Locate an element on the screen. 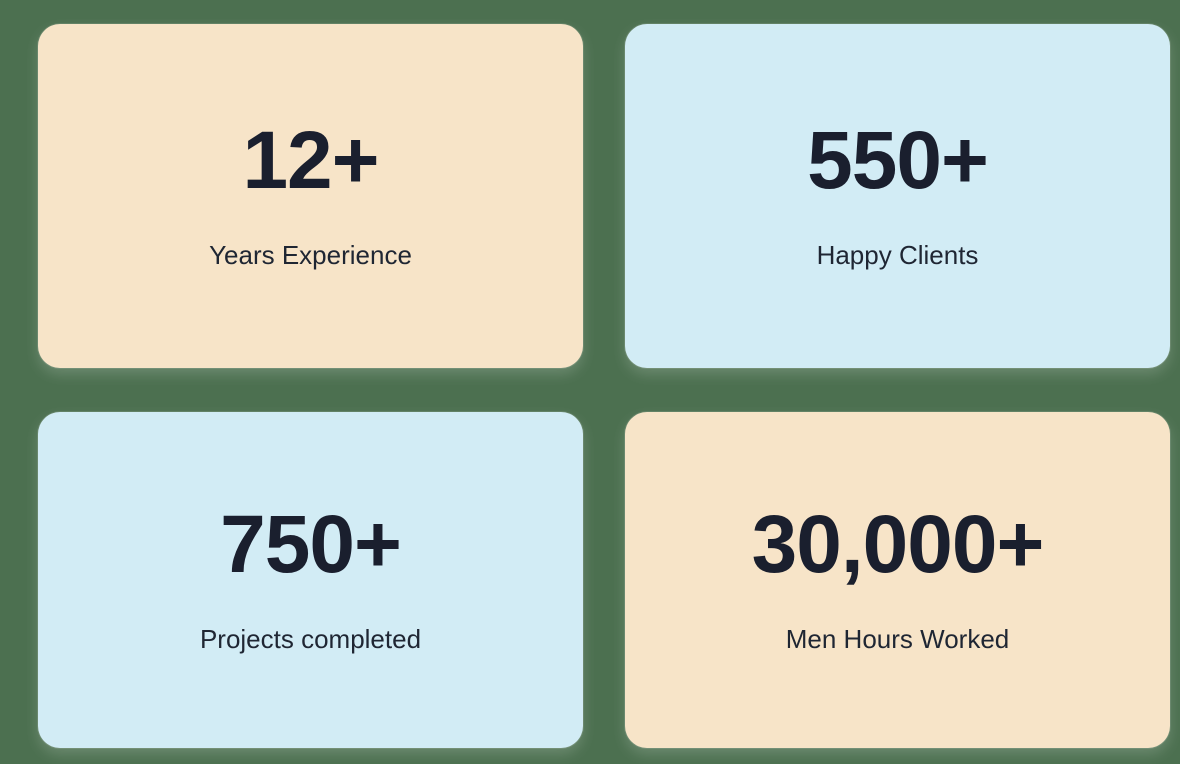 Image resolution: width=1180 pixels, height=764 pixels. stat-label: Projects completed is located at coordinates (310, 639).